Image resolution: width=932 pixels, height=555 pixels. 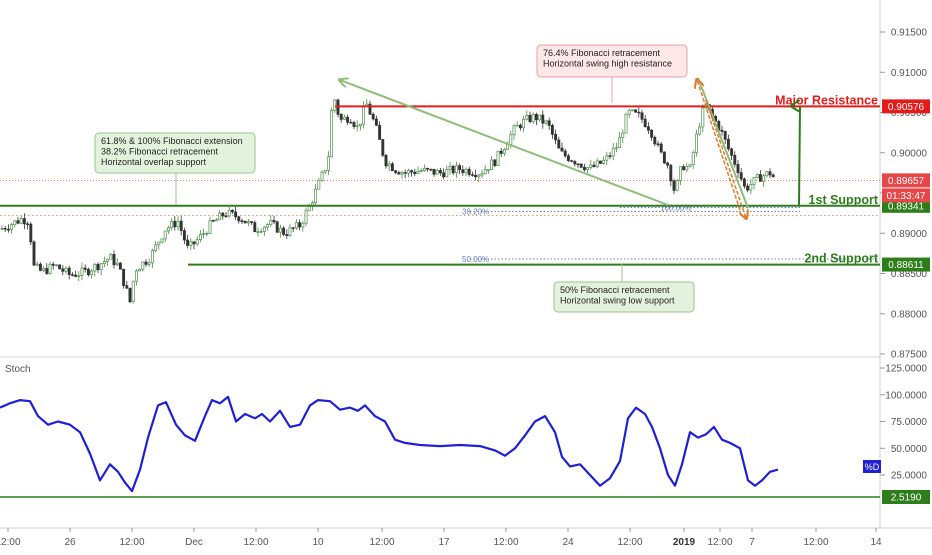 I want to click on price-tick-label: 0.88500, so click(x=909, y=274).